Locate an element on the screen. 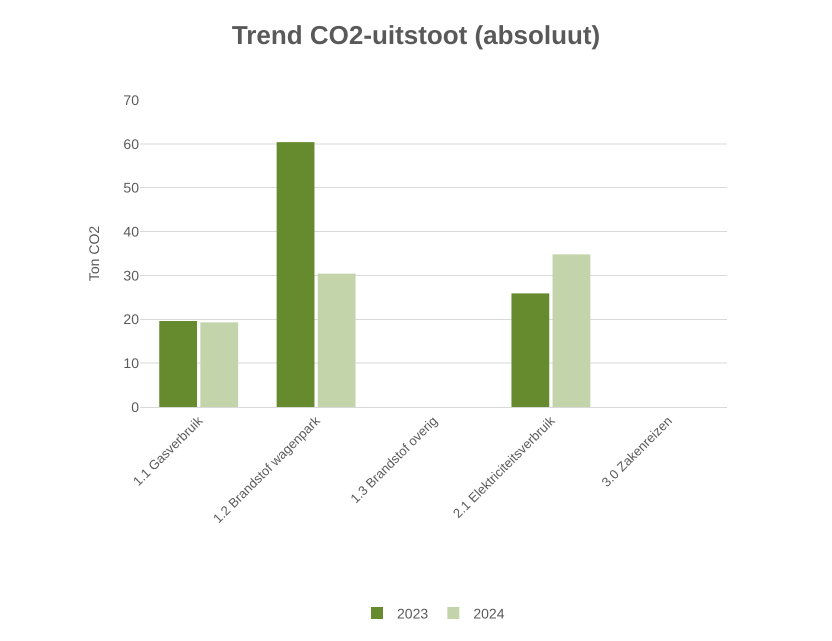 This screenshot has height=641, width=832. y-tick-label: 70 is located at coordinates (131, 100).